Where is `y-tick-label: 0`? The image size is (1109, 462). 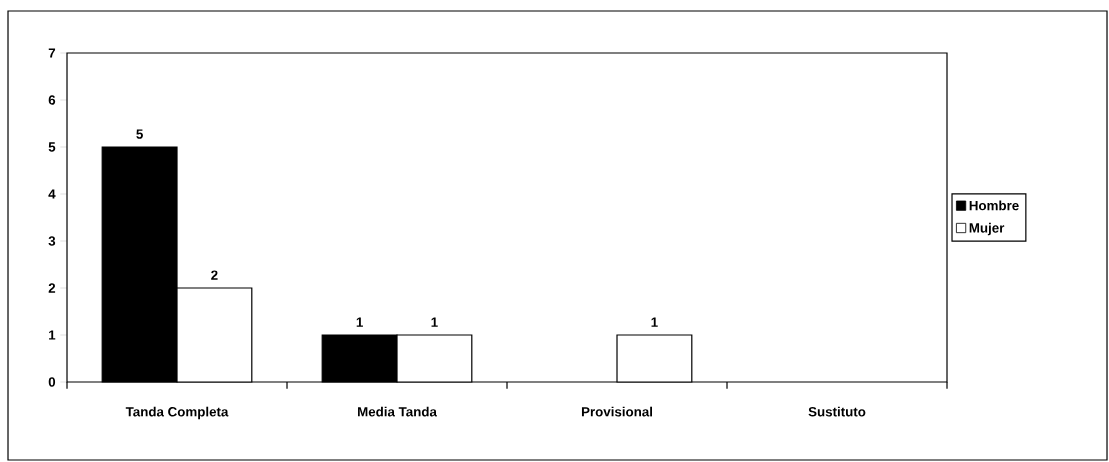
y-tick-label: 0 is located at coordinates (52, 382).